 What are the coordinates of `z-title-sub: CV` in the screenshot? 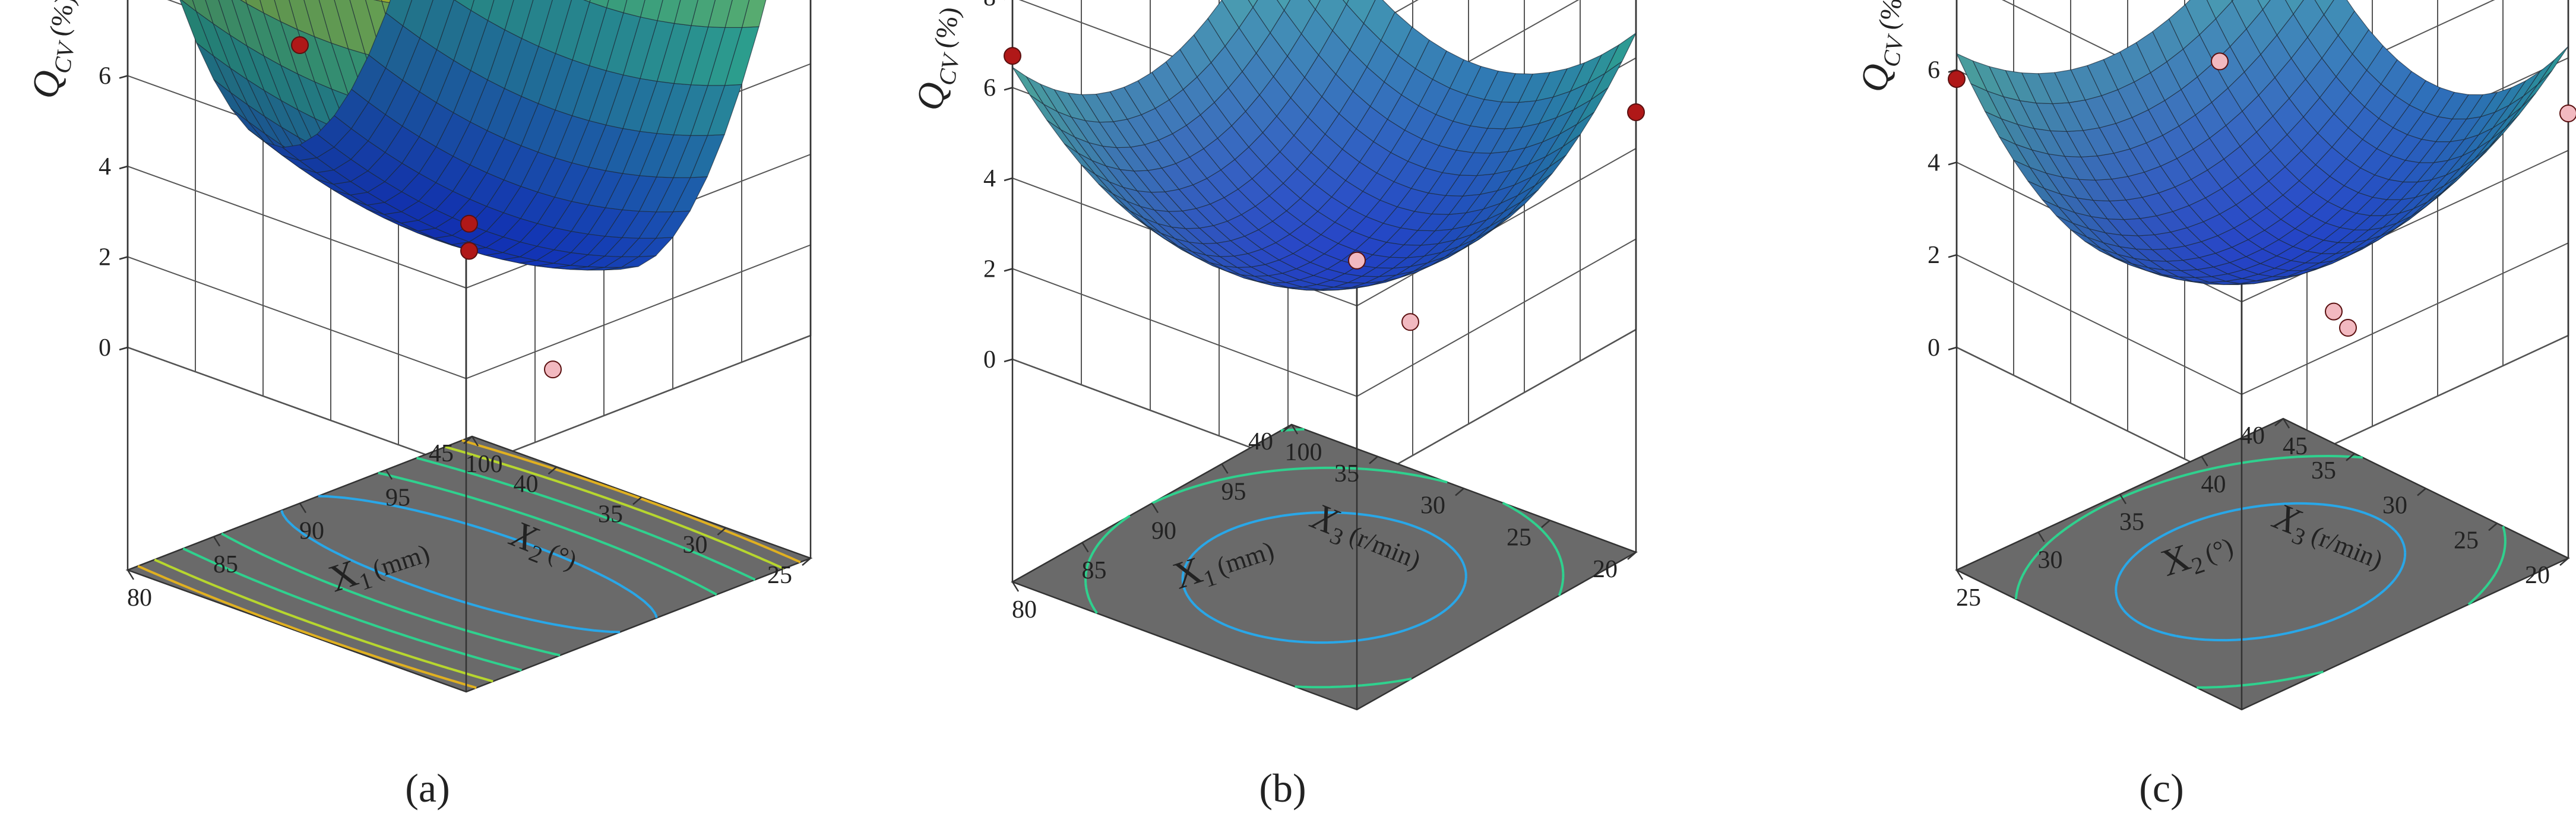 It's located at (64, 56).